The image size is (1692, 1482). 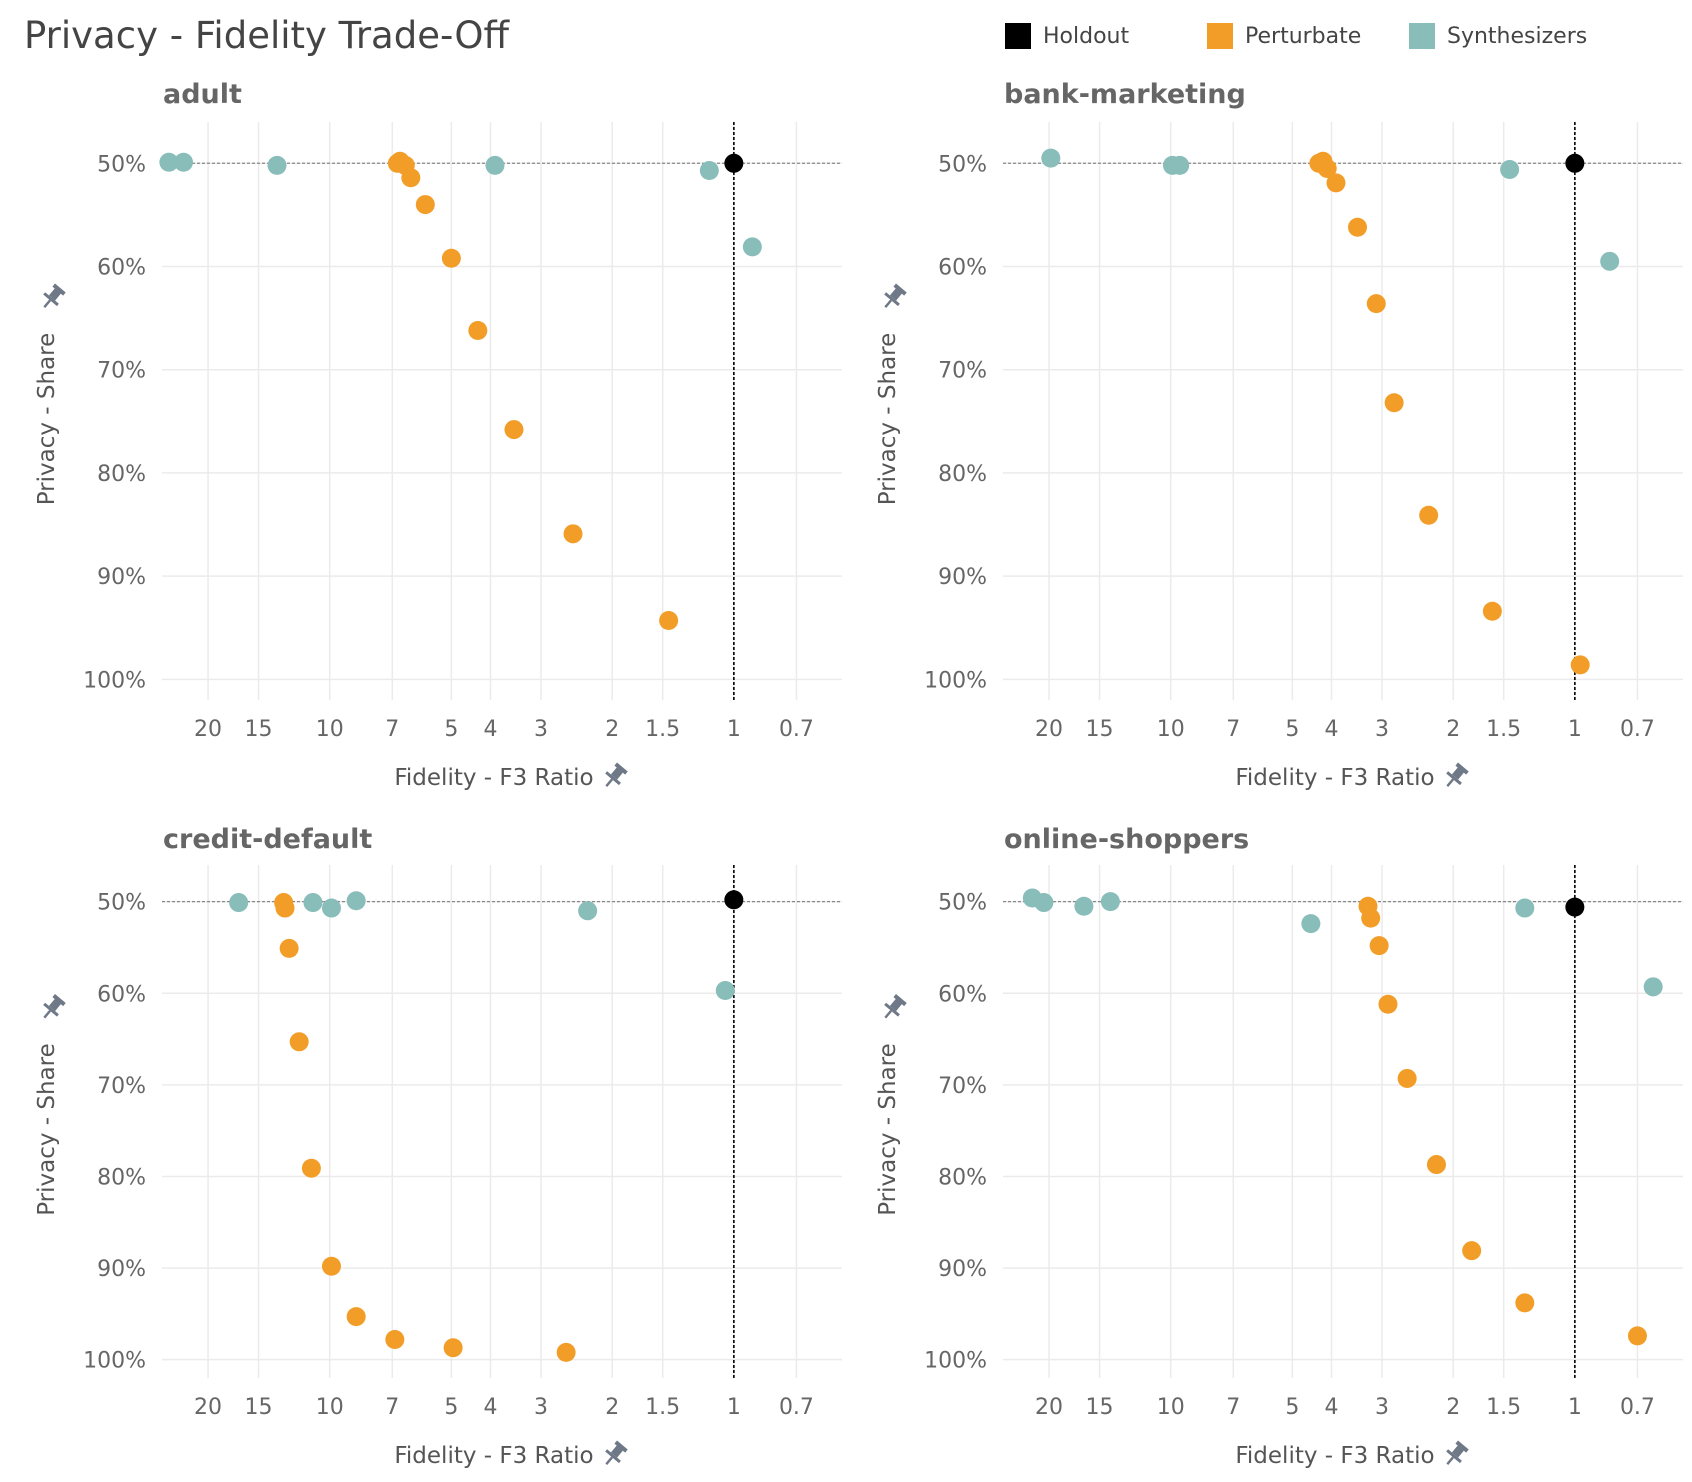 What do you see at coordinates (114, 680) in the screenshot?
I see `y-tick-label: 100%` at bounding box center [114, 680].